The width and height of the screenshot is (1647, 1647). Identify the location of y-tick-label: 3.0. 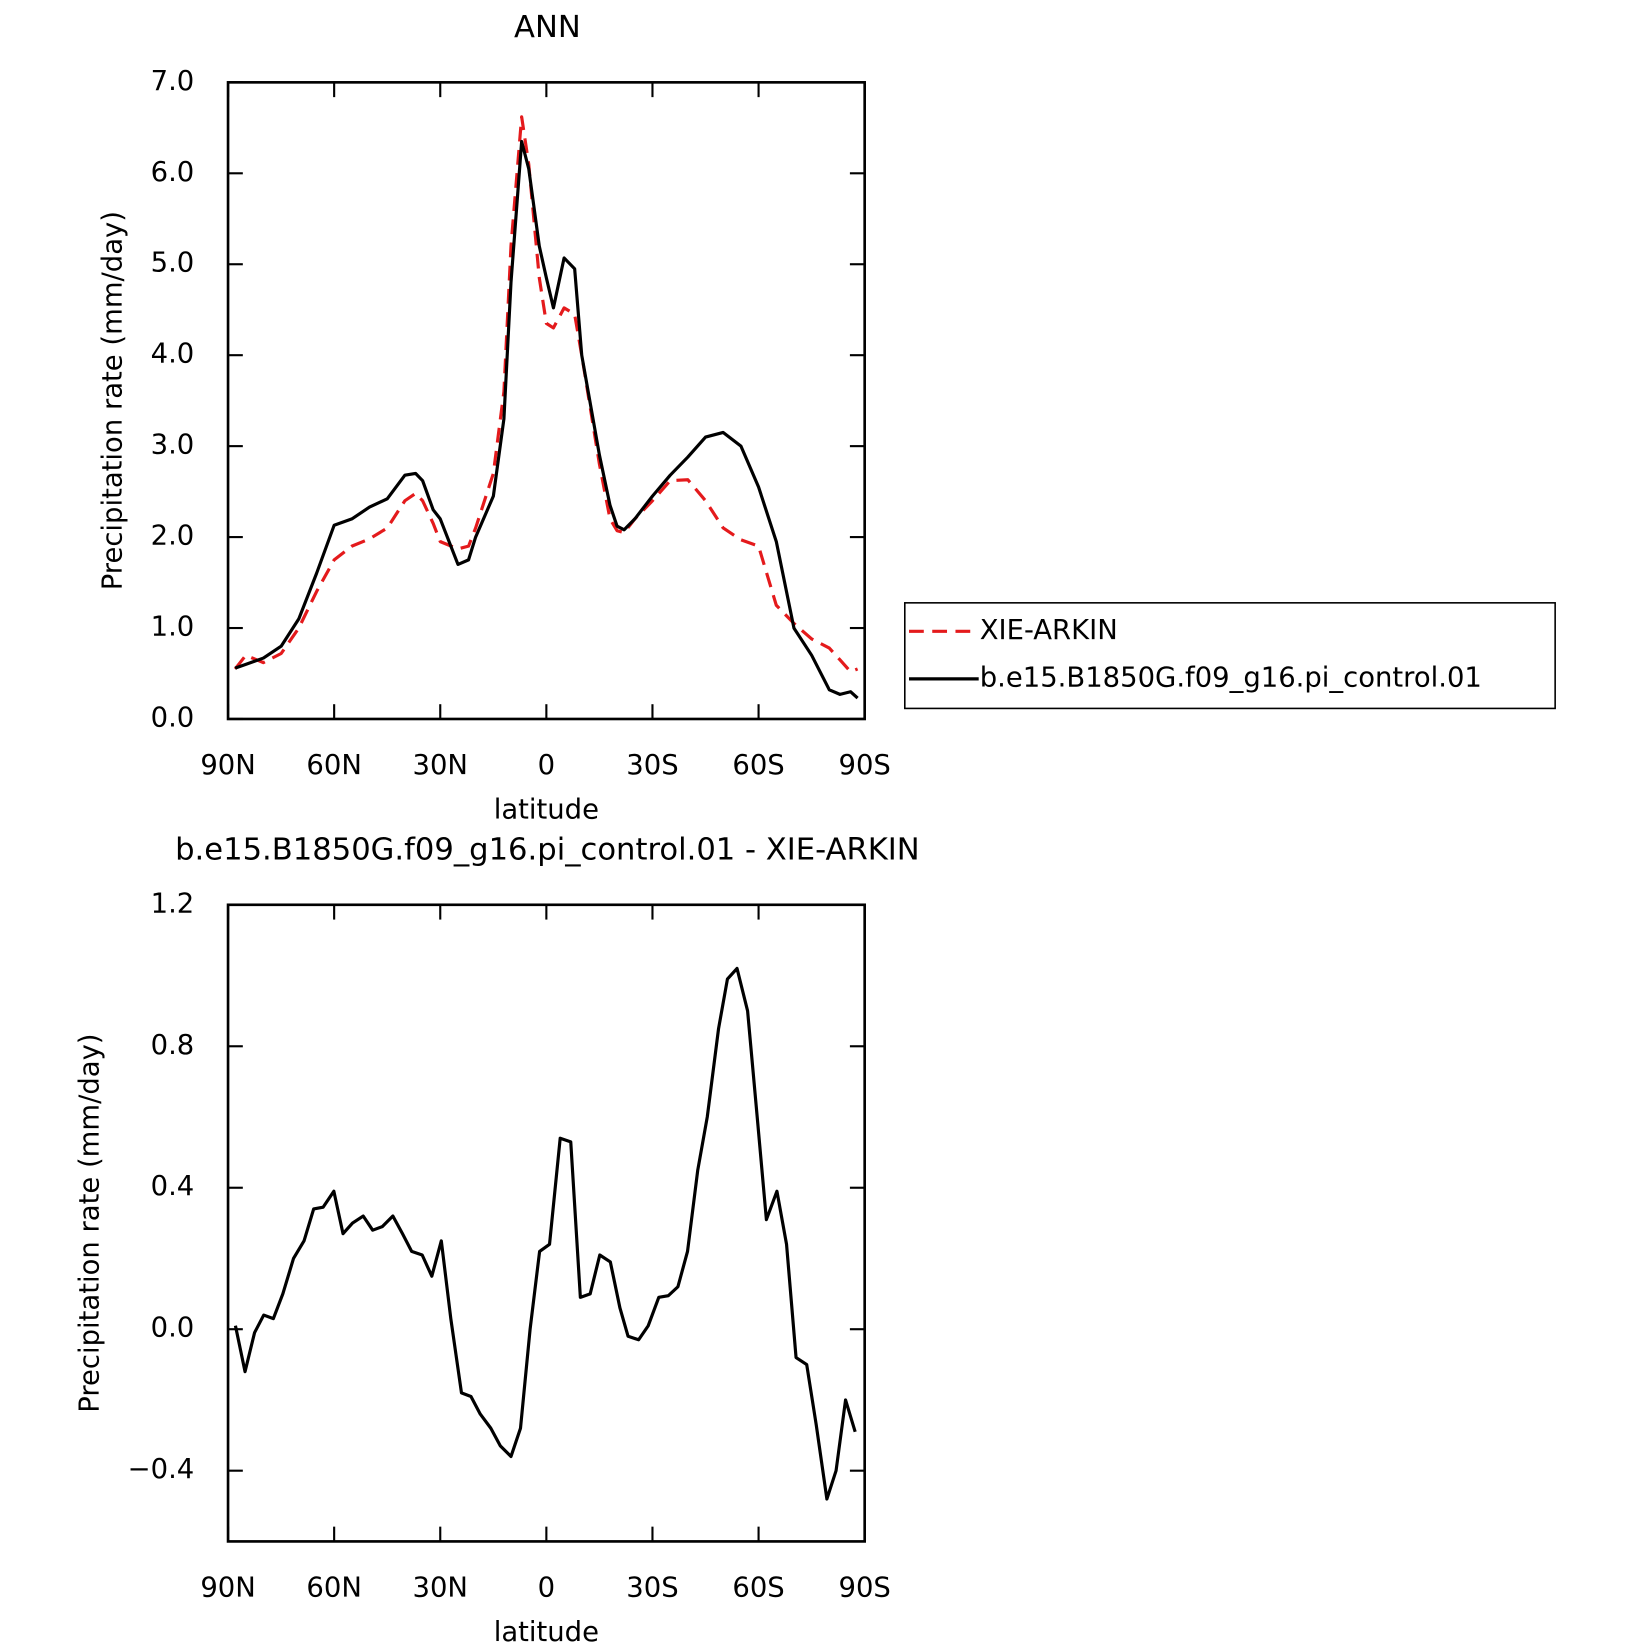
(173, 445).